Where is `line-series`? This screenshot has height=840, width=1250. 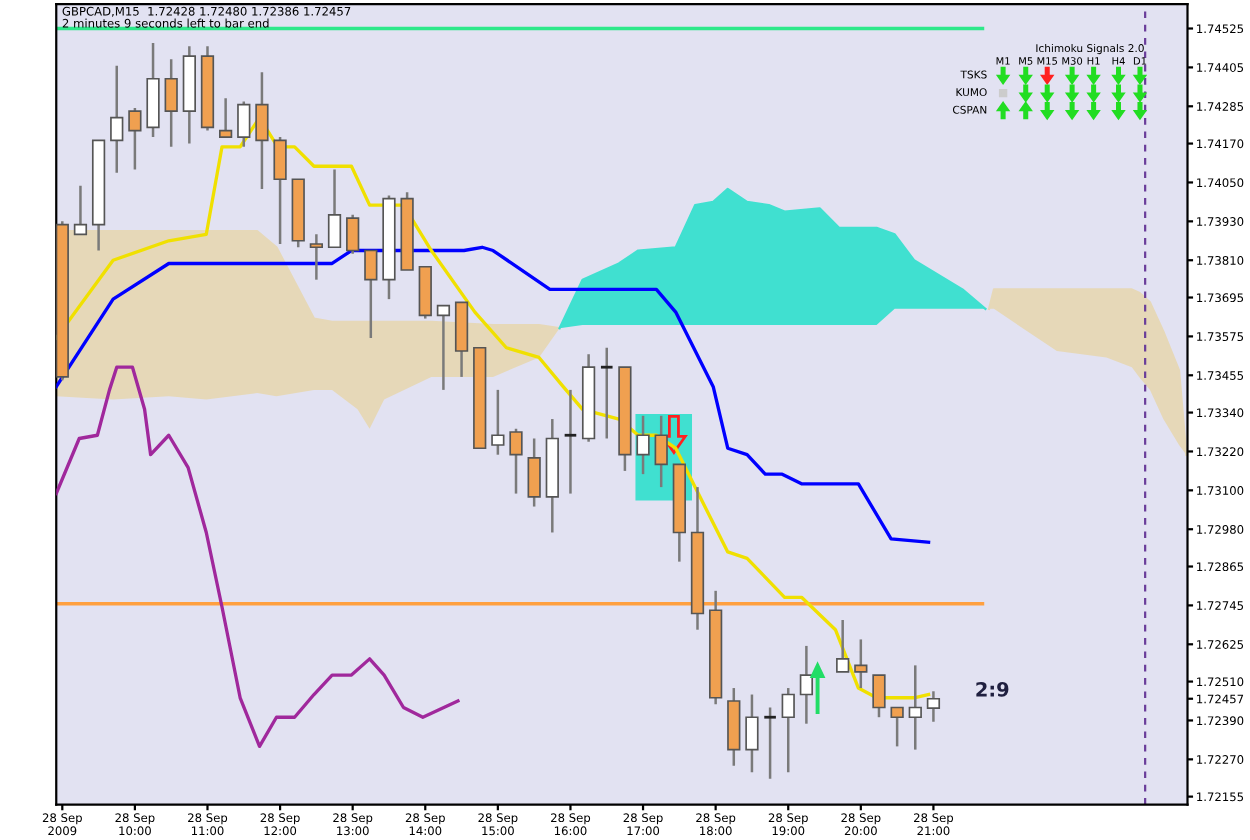
line-series is located at coordinates (258, 557).